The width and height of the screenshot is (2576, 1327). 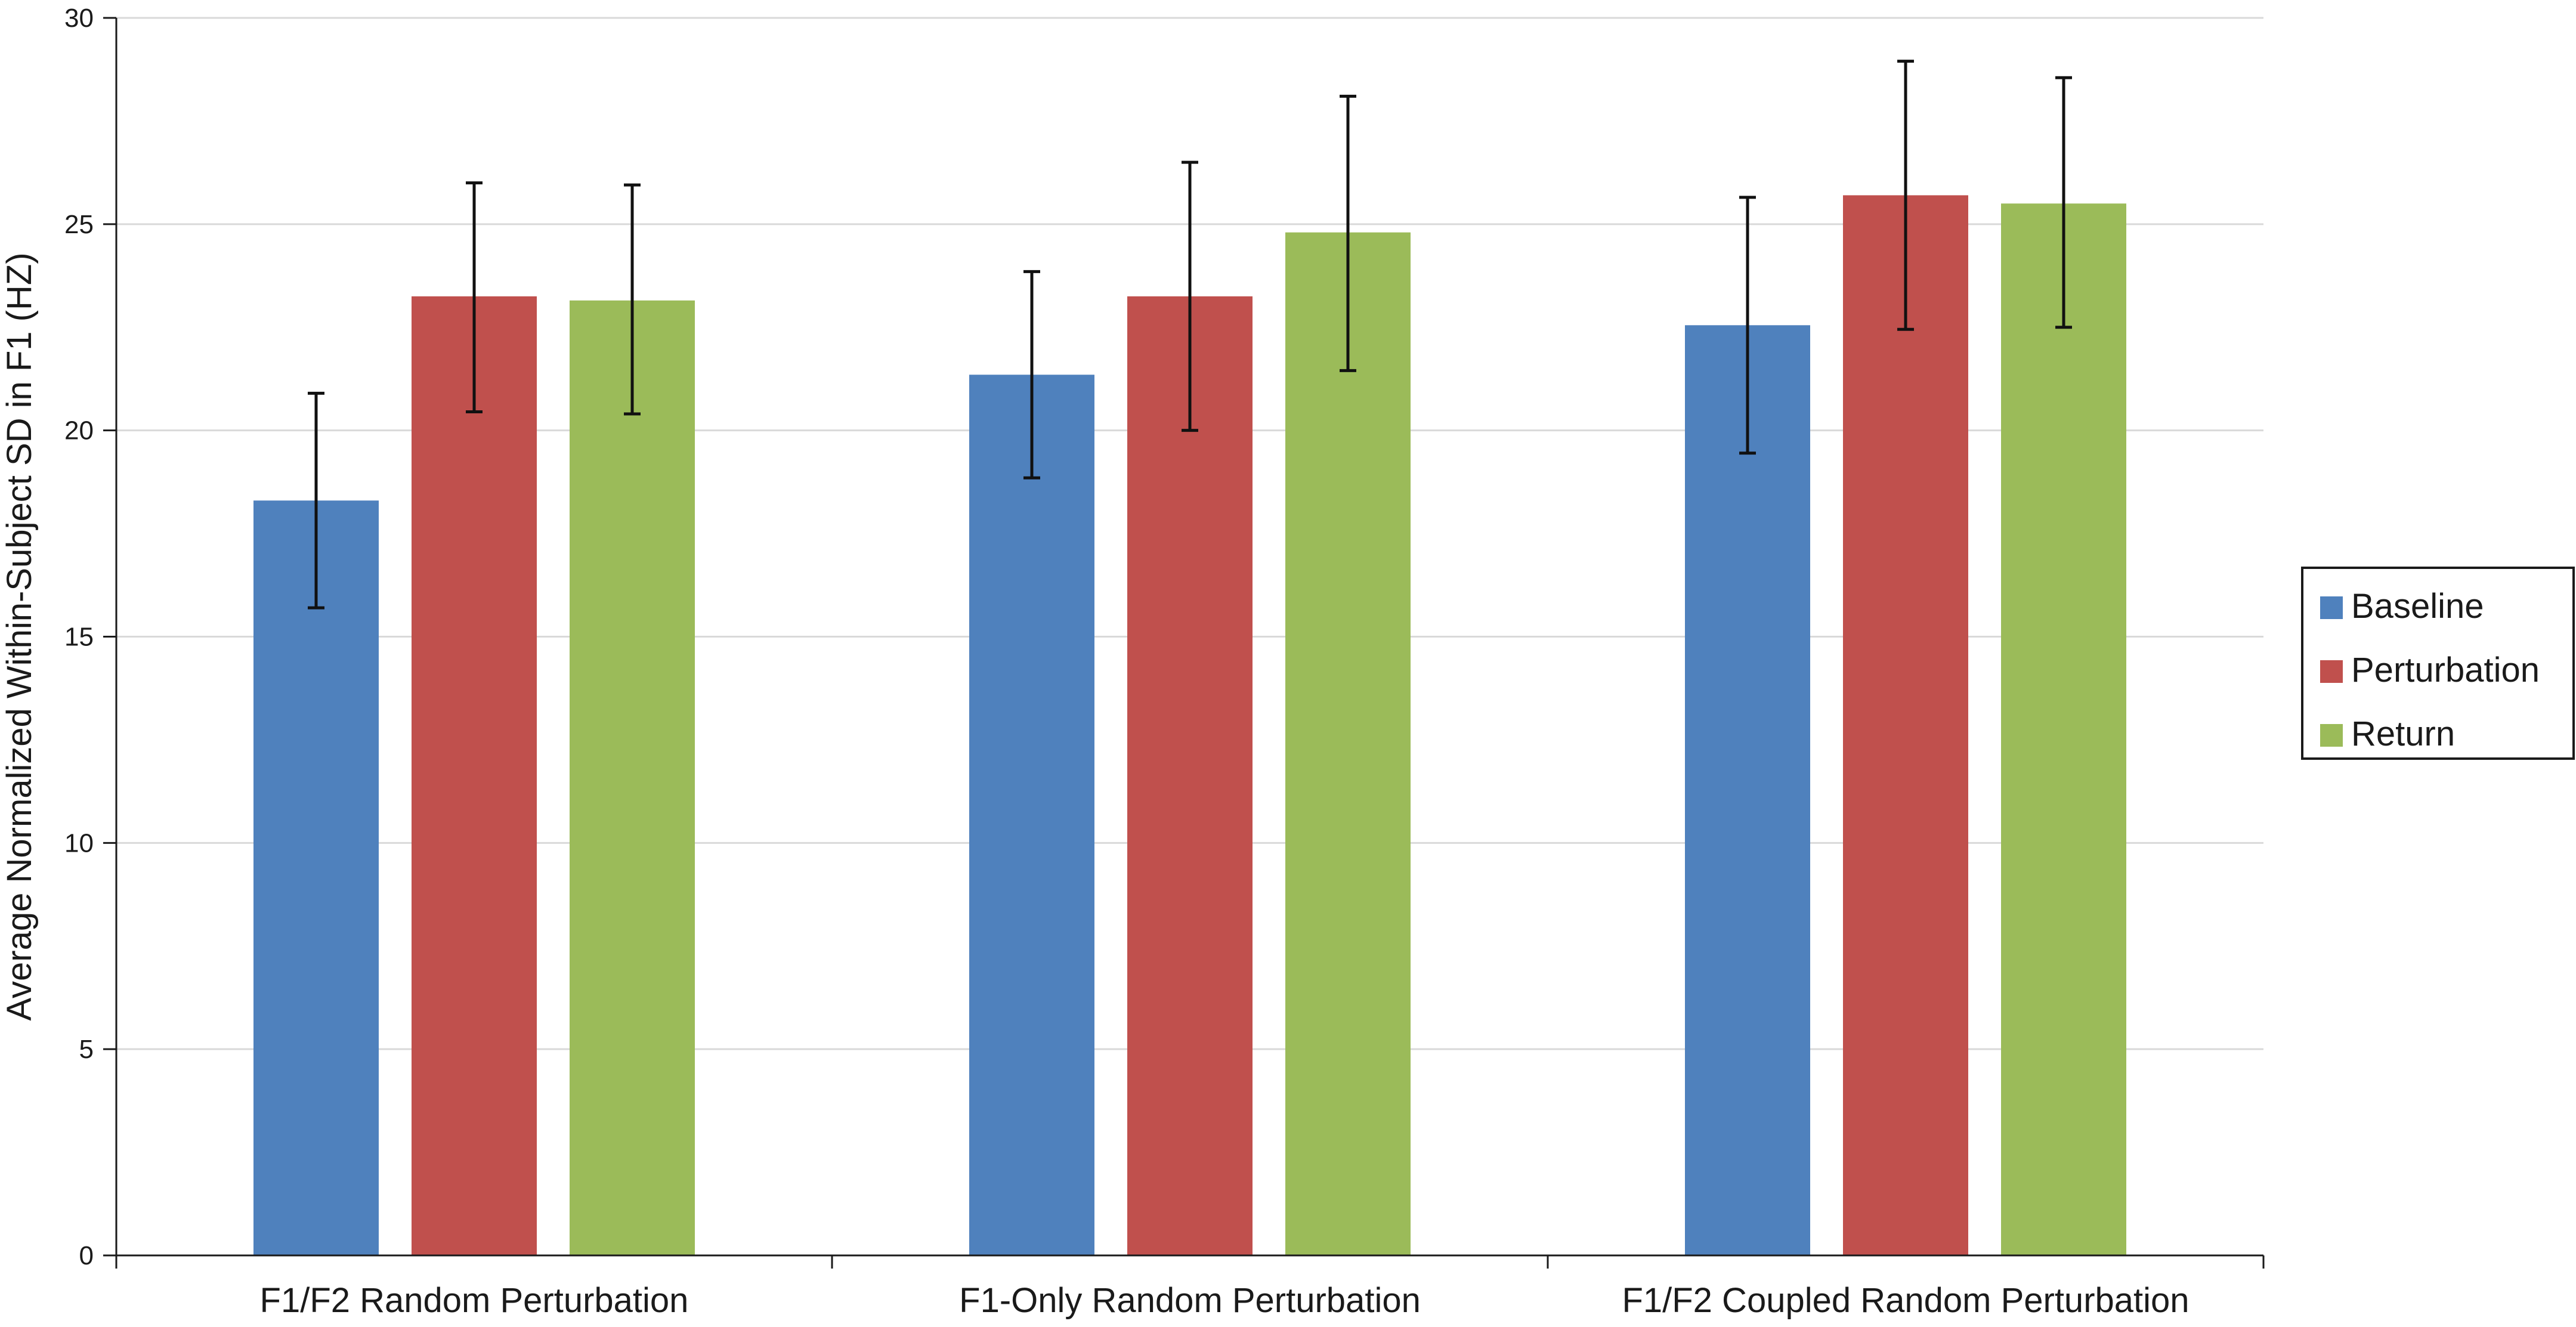 I want to click on legend-swatch-baseline, so click(x=2331, y=607).